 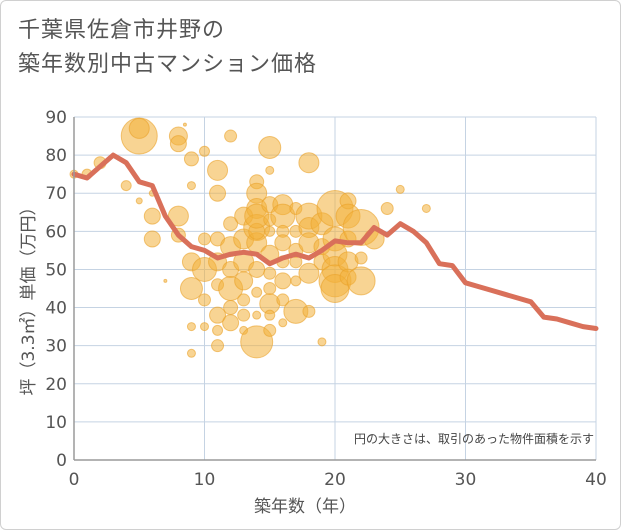 What do you see at coordinates (466, 480) in the screenshot?
I see `x-tick-label: 30` at bounding box center [466, 480].